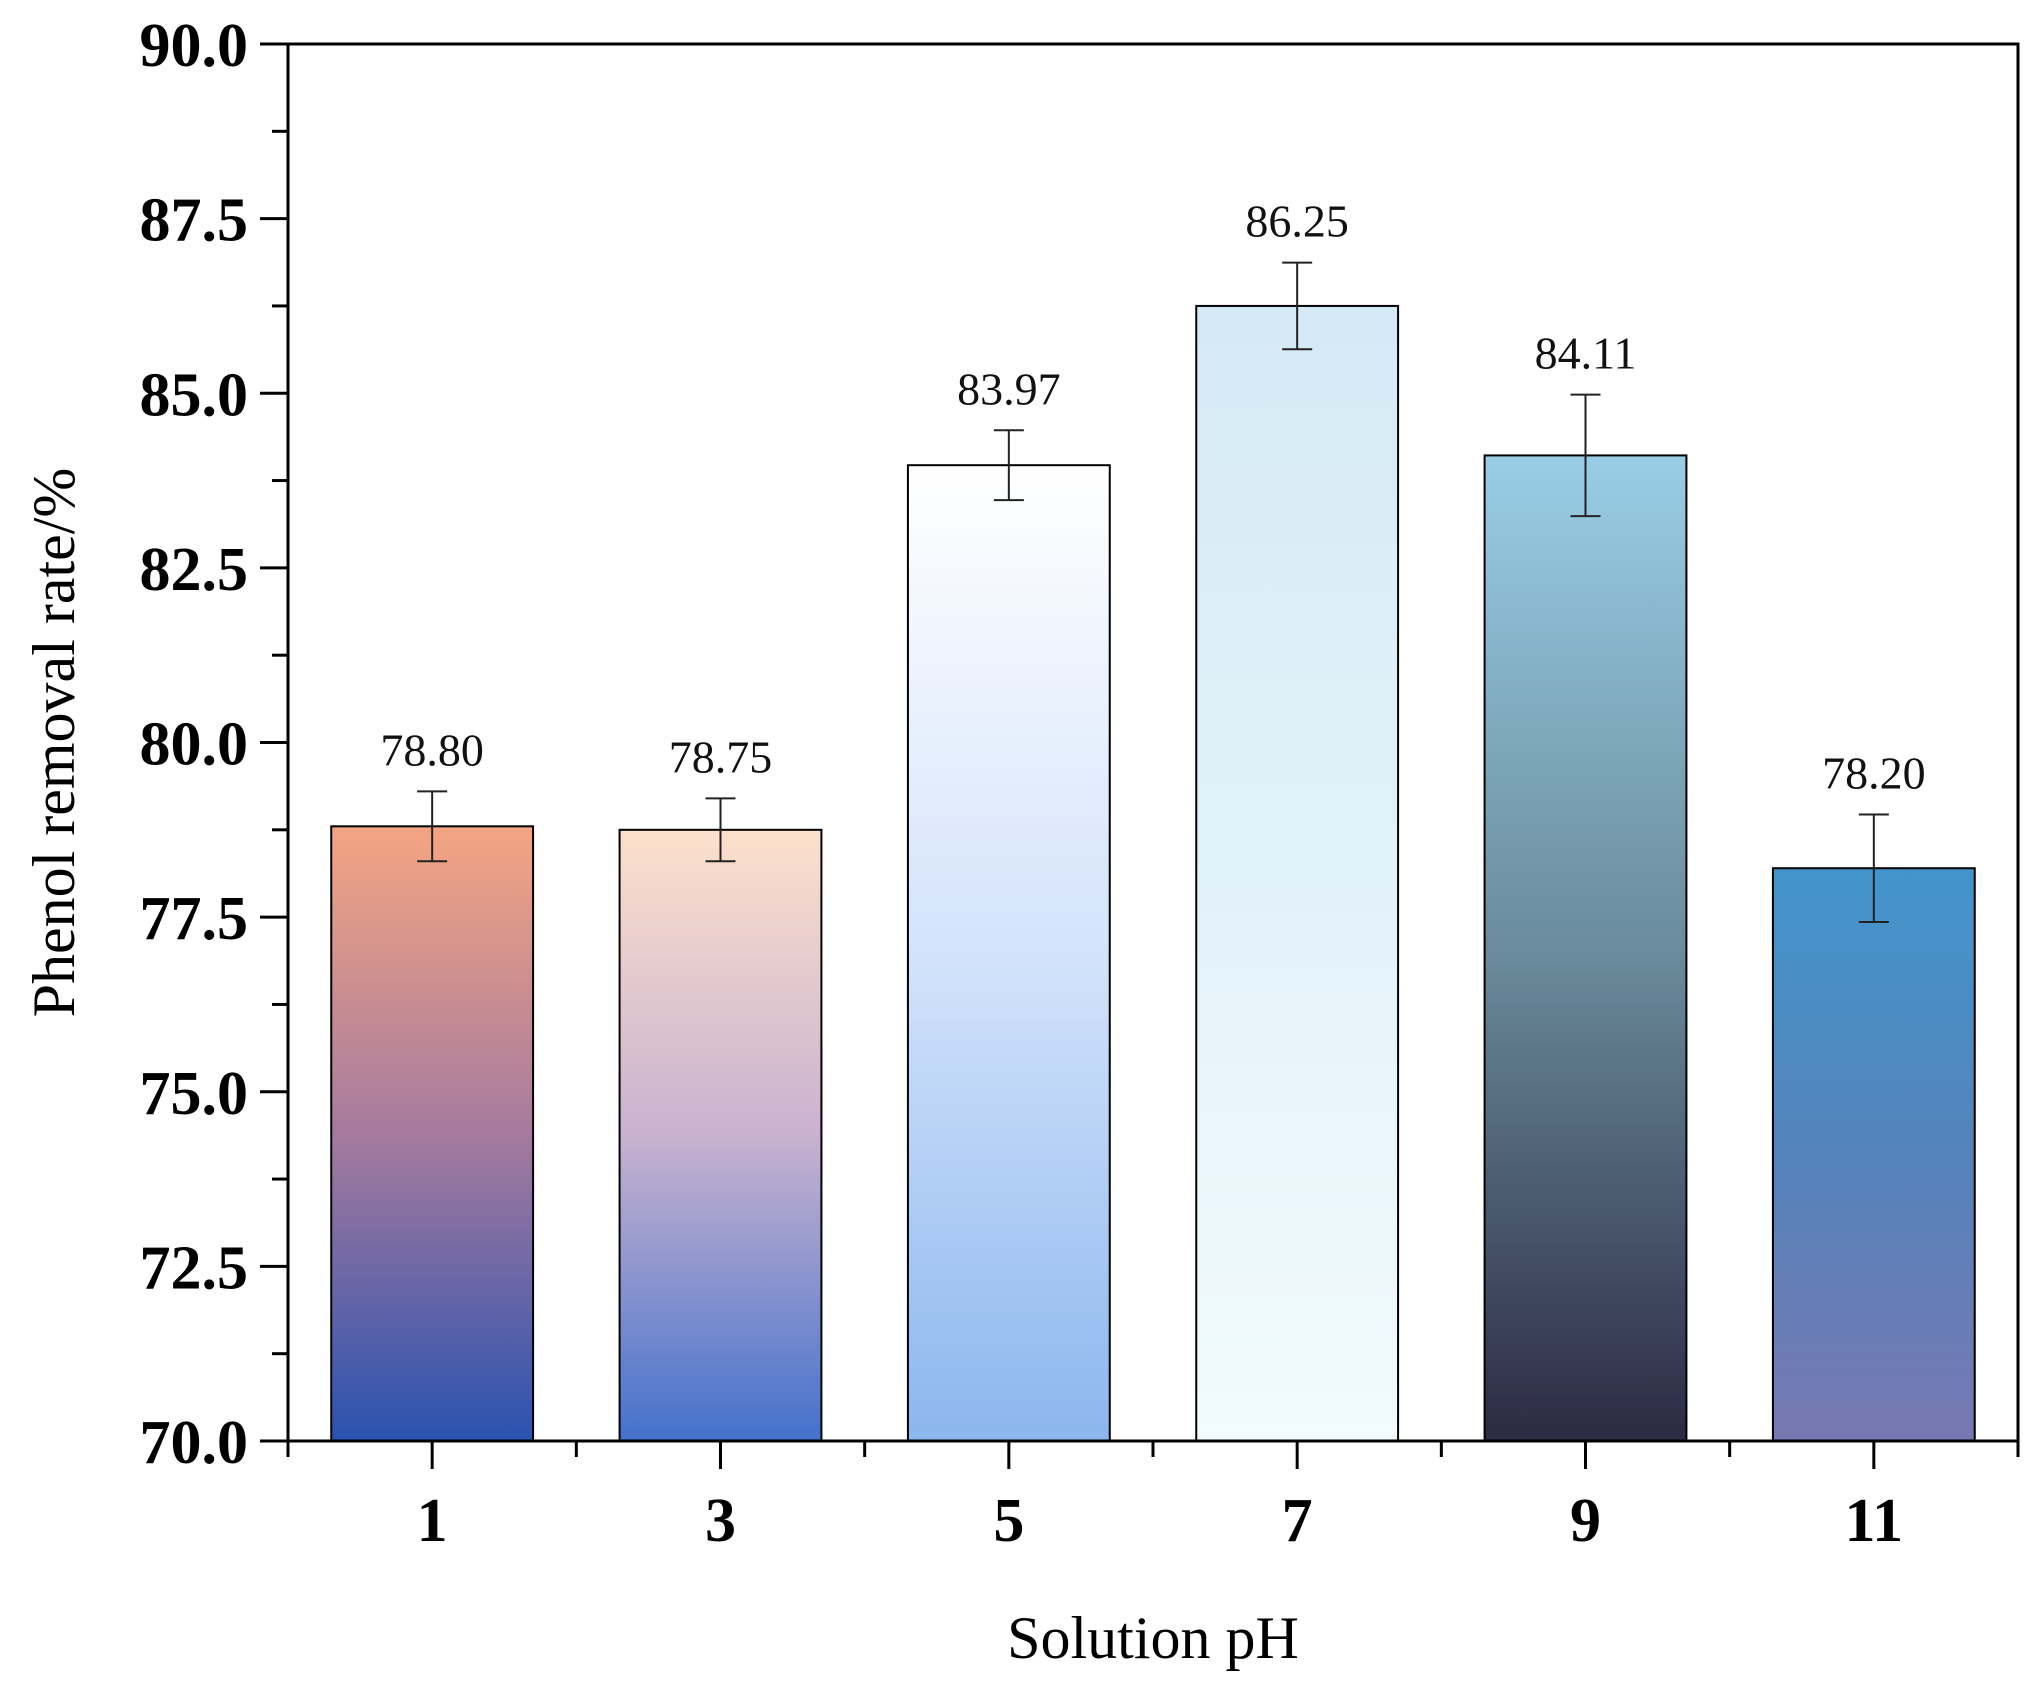  Describe the element at coordinates (194, 1268) in the screenshot. I see `y-tick-label: 72.5` at that location.